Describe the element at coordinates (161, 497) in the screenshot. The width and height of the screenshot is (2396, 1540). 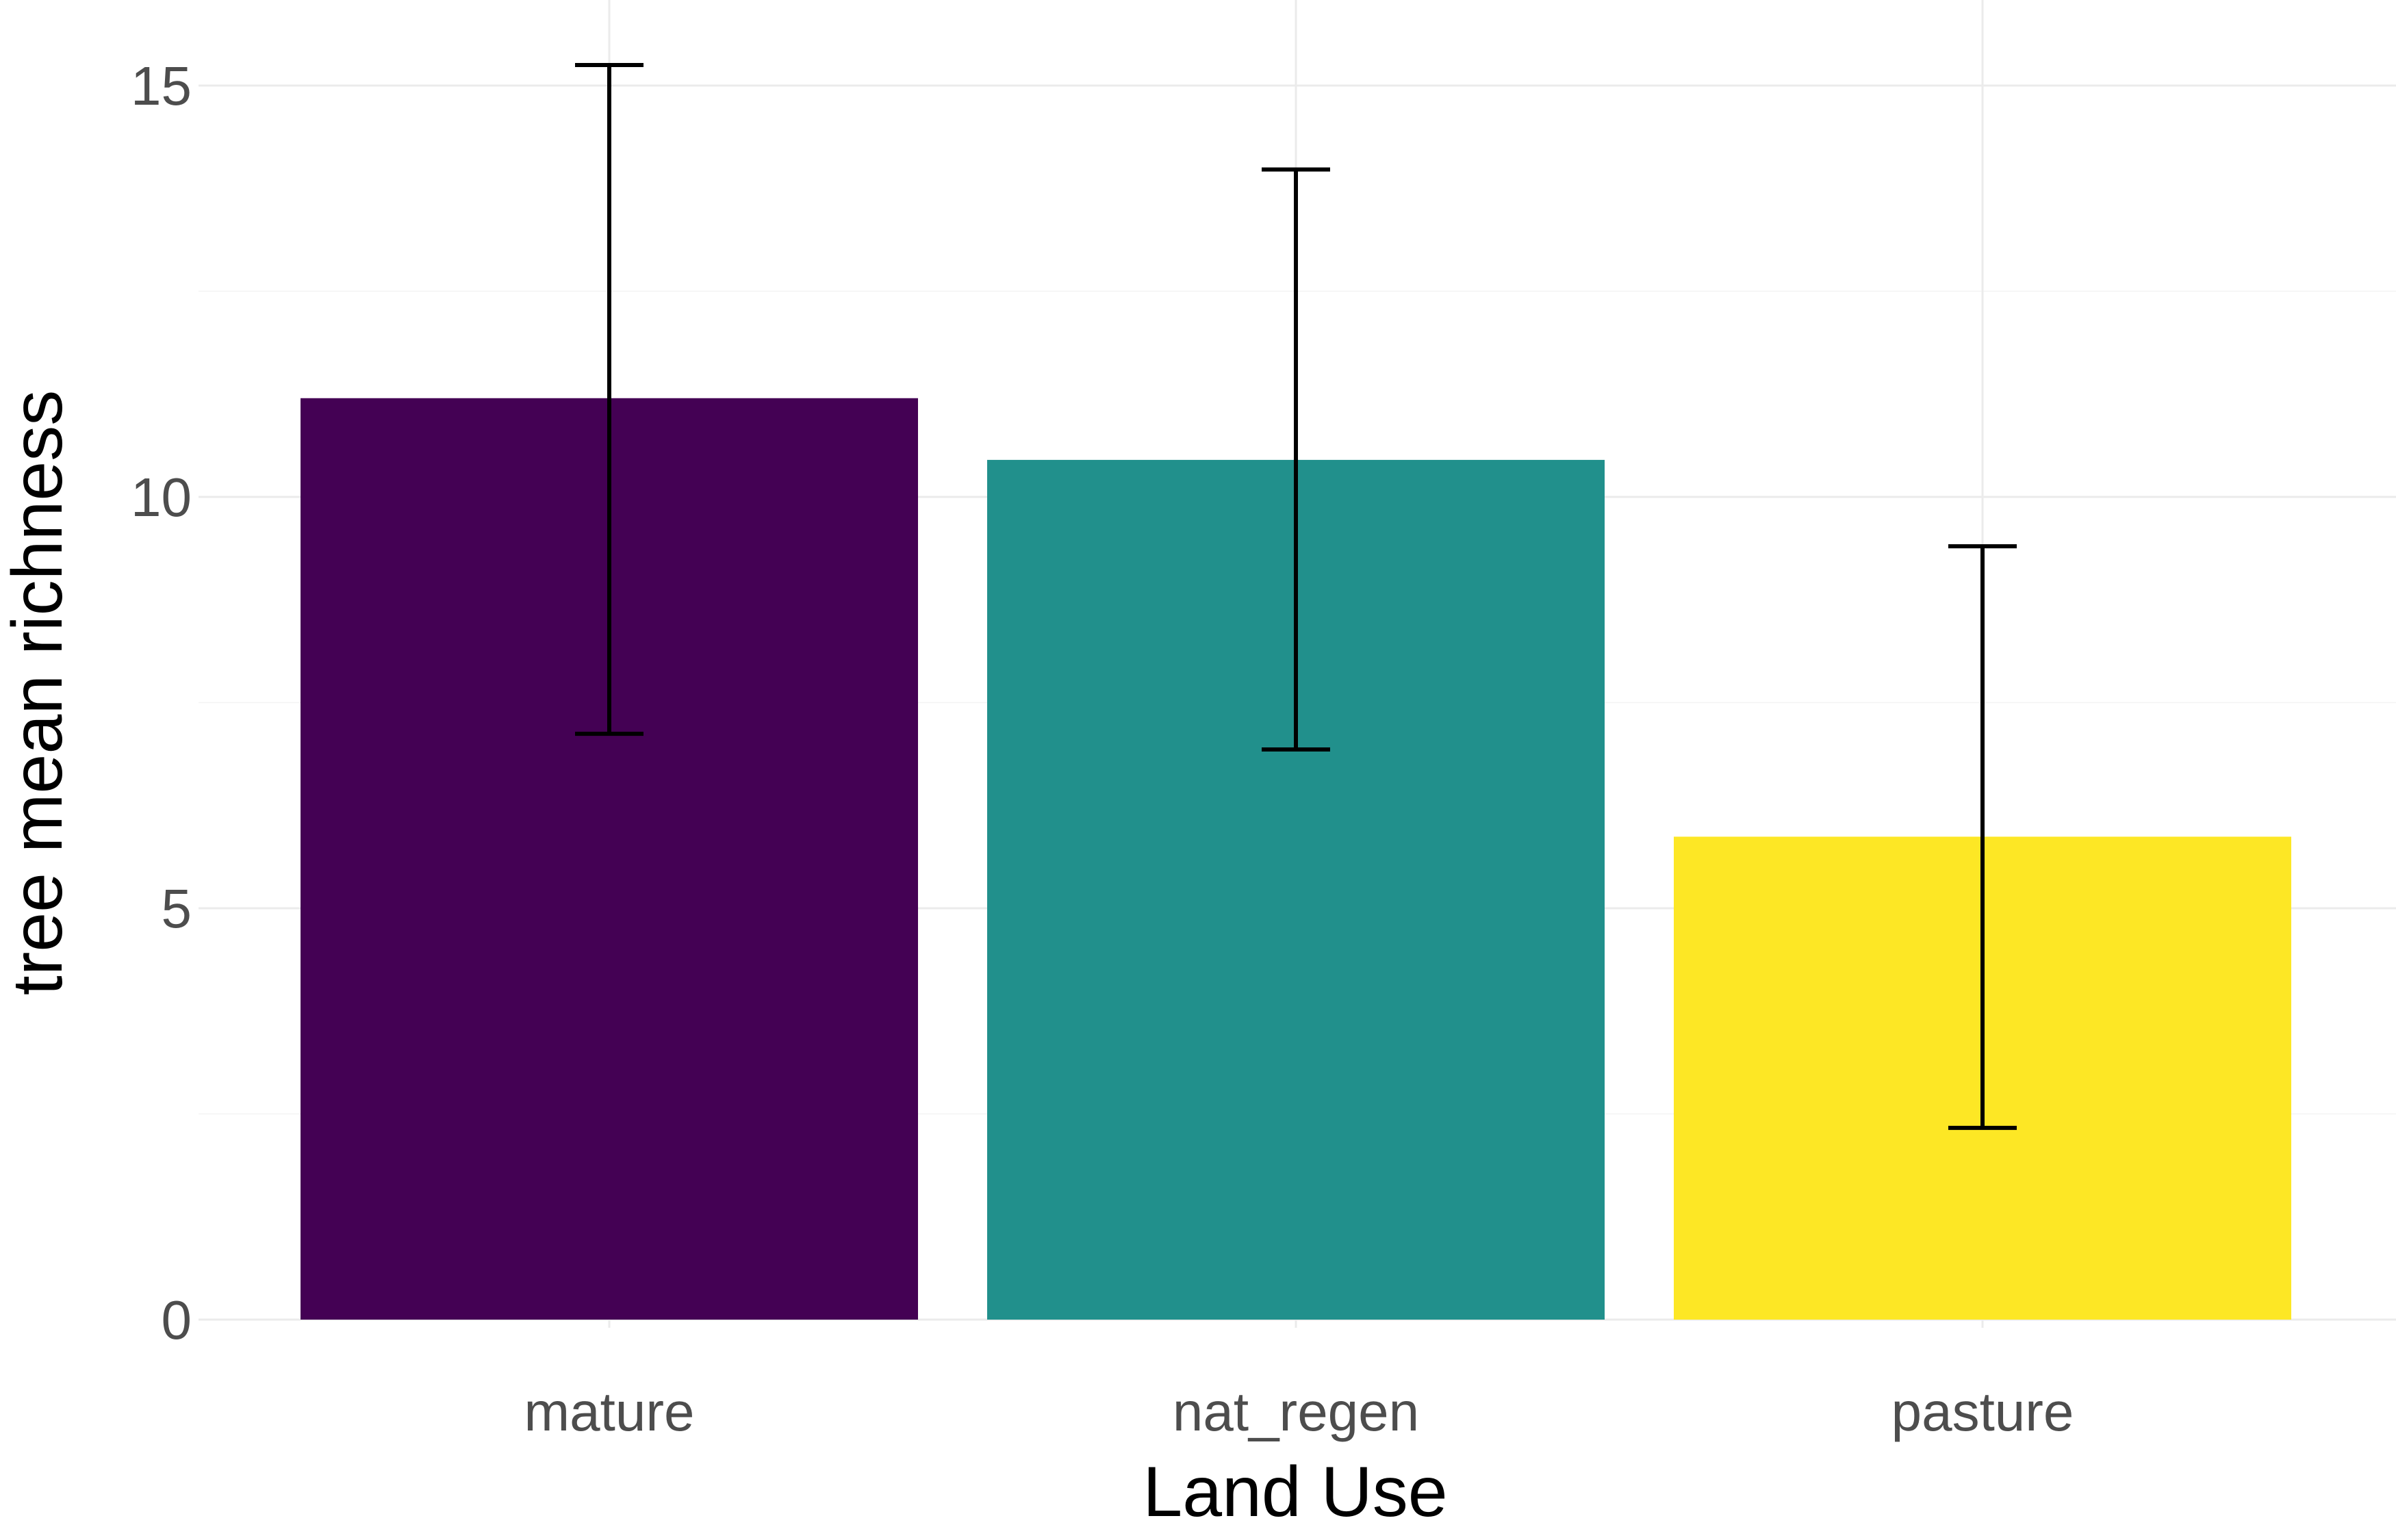
I see `y-tick-label: 10` at that location.